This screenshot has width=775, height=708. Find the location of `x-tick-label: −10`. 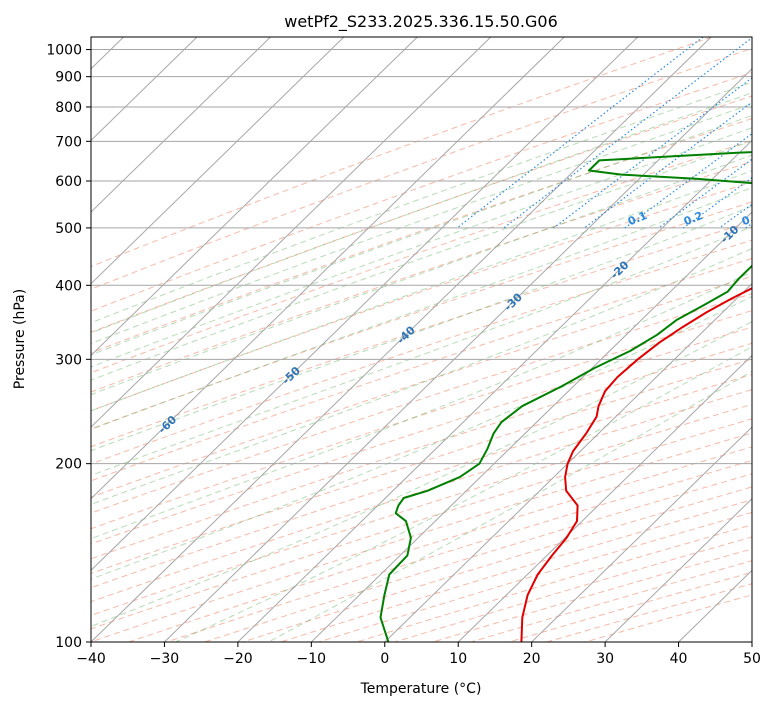

x-tick-label: −10 is located at coordinates (312, 659).